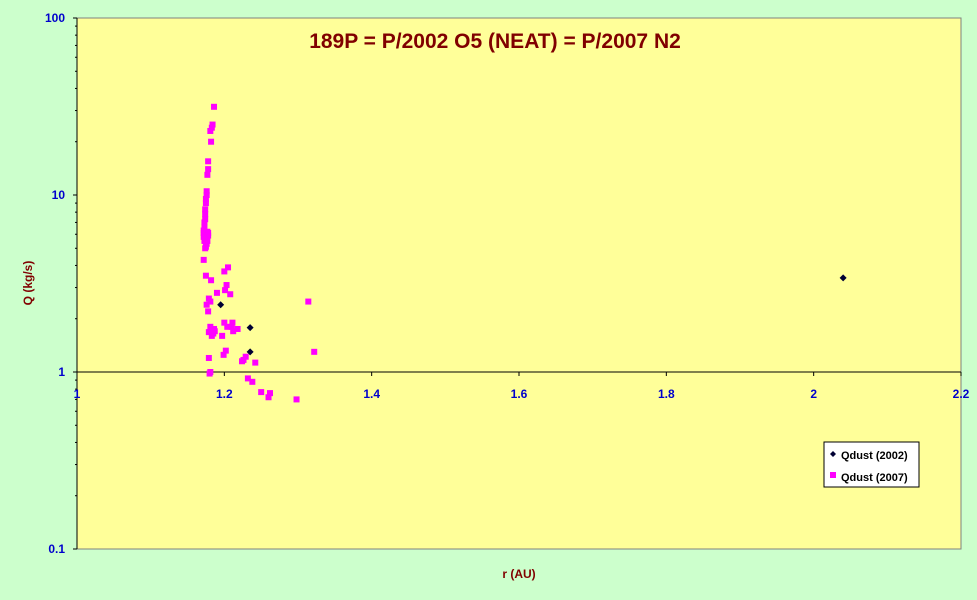 Image resolution: width=977 pixels, height=600 pixels. I want to click on x-tick-labels: 1 1.2 1.4 1.6 1.8 2 2.2, so click(522, 394).